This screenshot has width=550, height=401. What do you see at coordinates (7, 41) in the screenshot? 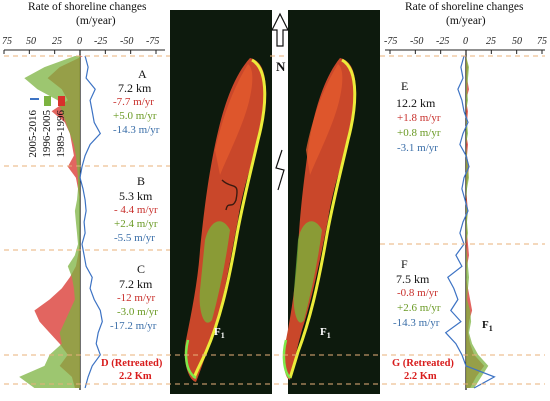
I see `left-tick: 75` at bounding box center [7, 41].